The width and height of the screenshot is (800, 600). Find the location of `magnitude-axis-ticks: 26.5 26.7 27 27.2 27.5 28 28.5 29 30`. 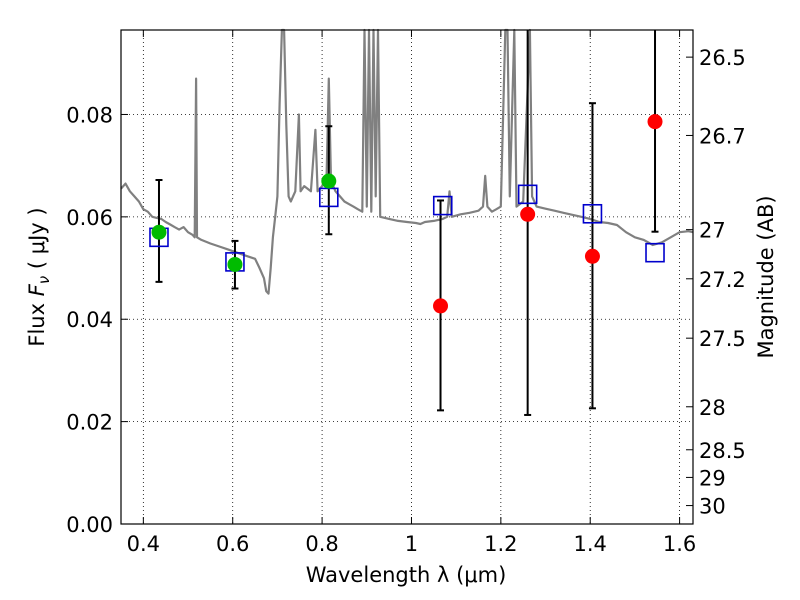

magnitude-axis-ticks: 26.5 26.7 27 27.2 27.5 28 28.5 29 30 is located at coordinates (716, 282).